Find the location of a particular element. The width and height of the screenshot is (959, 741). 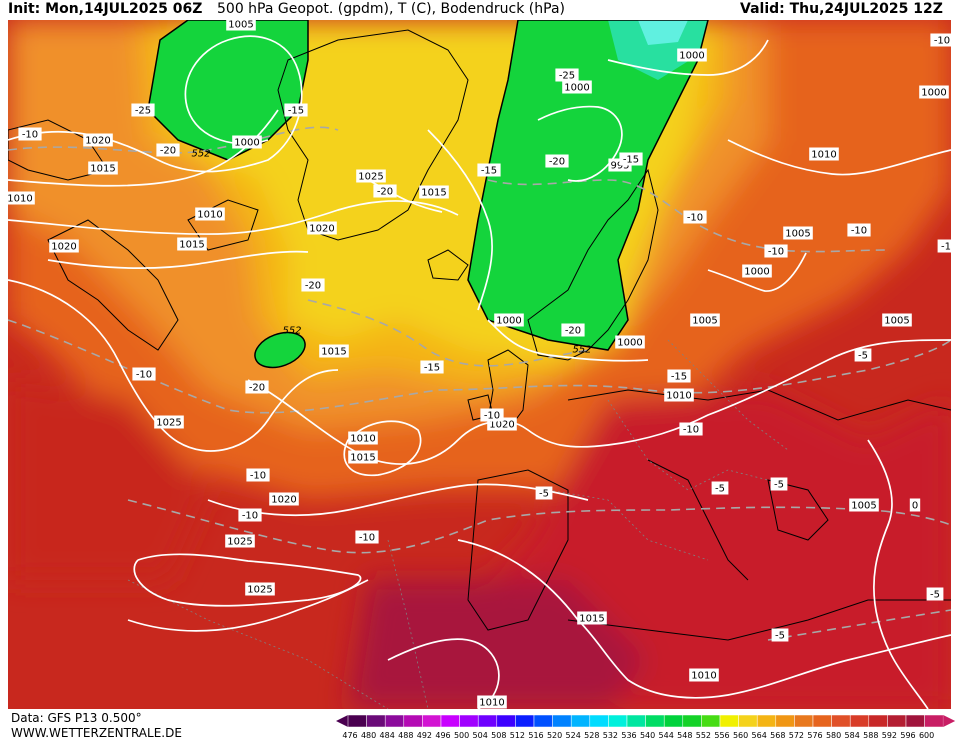

isobar-label: 1025 is located at coordinates (169, 422).